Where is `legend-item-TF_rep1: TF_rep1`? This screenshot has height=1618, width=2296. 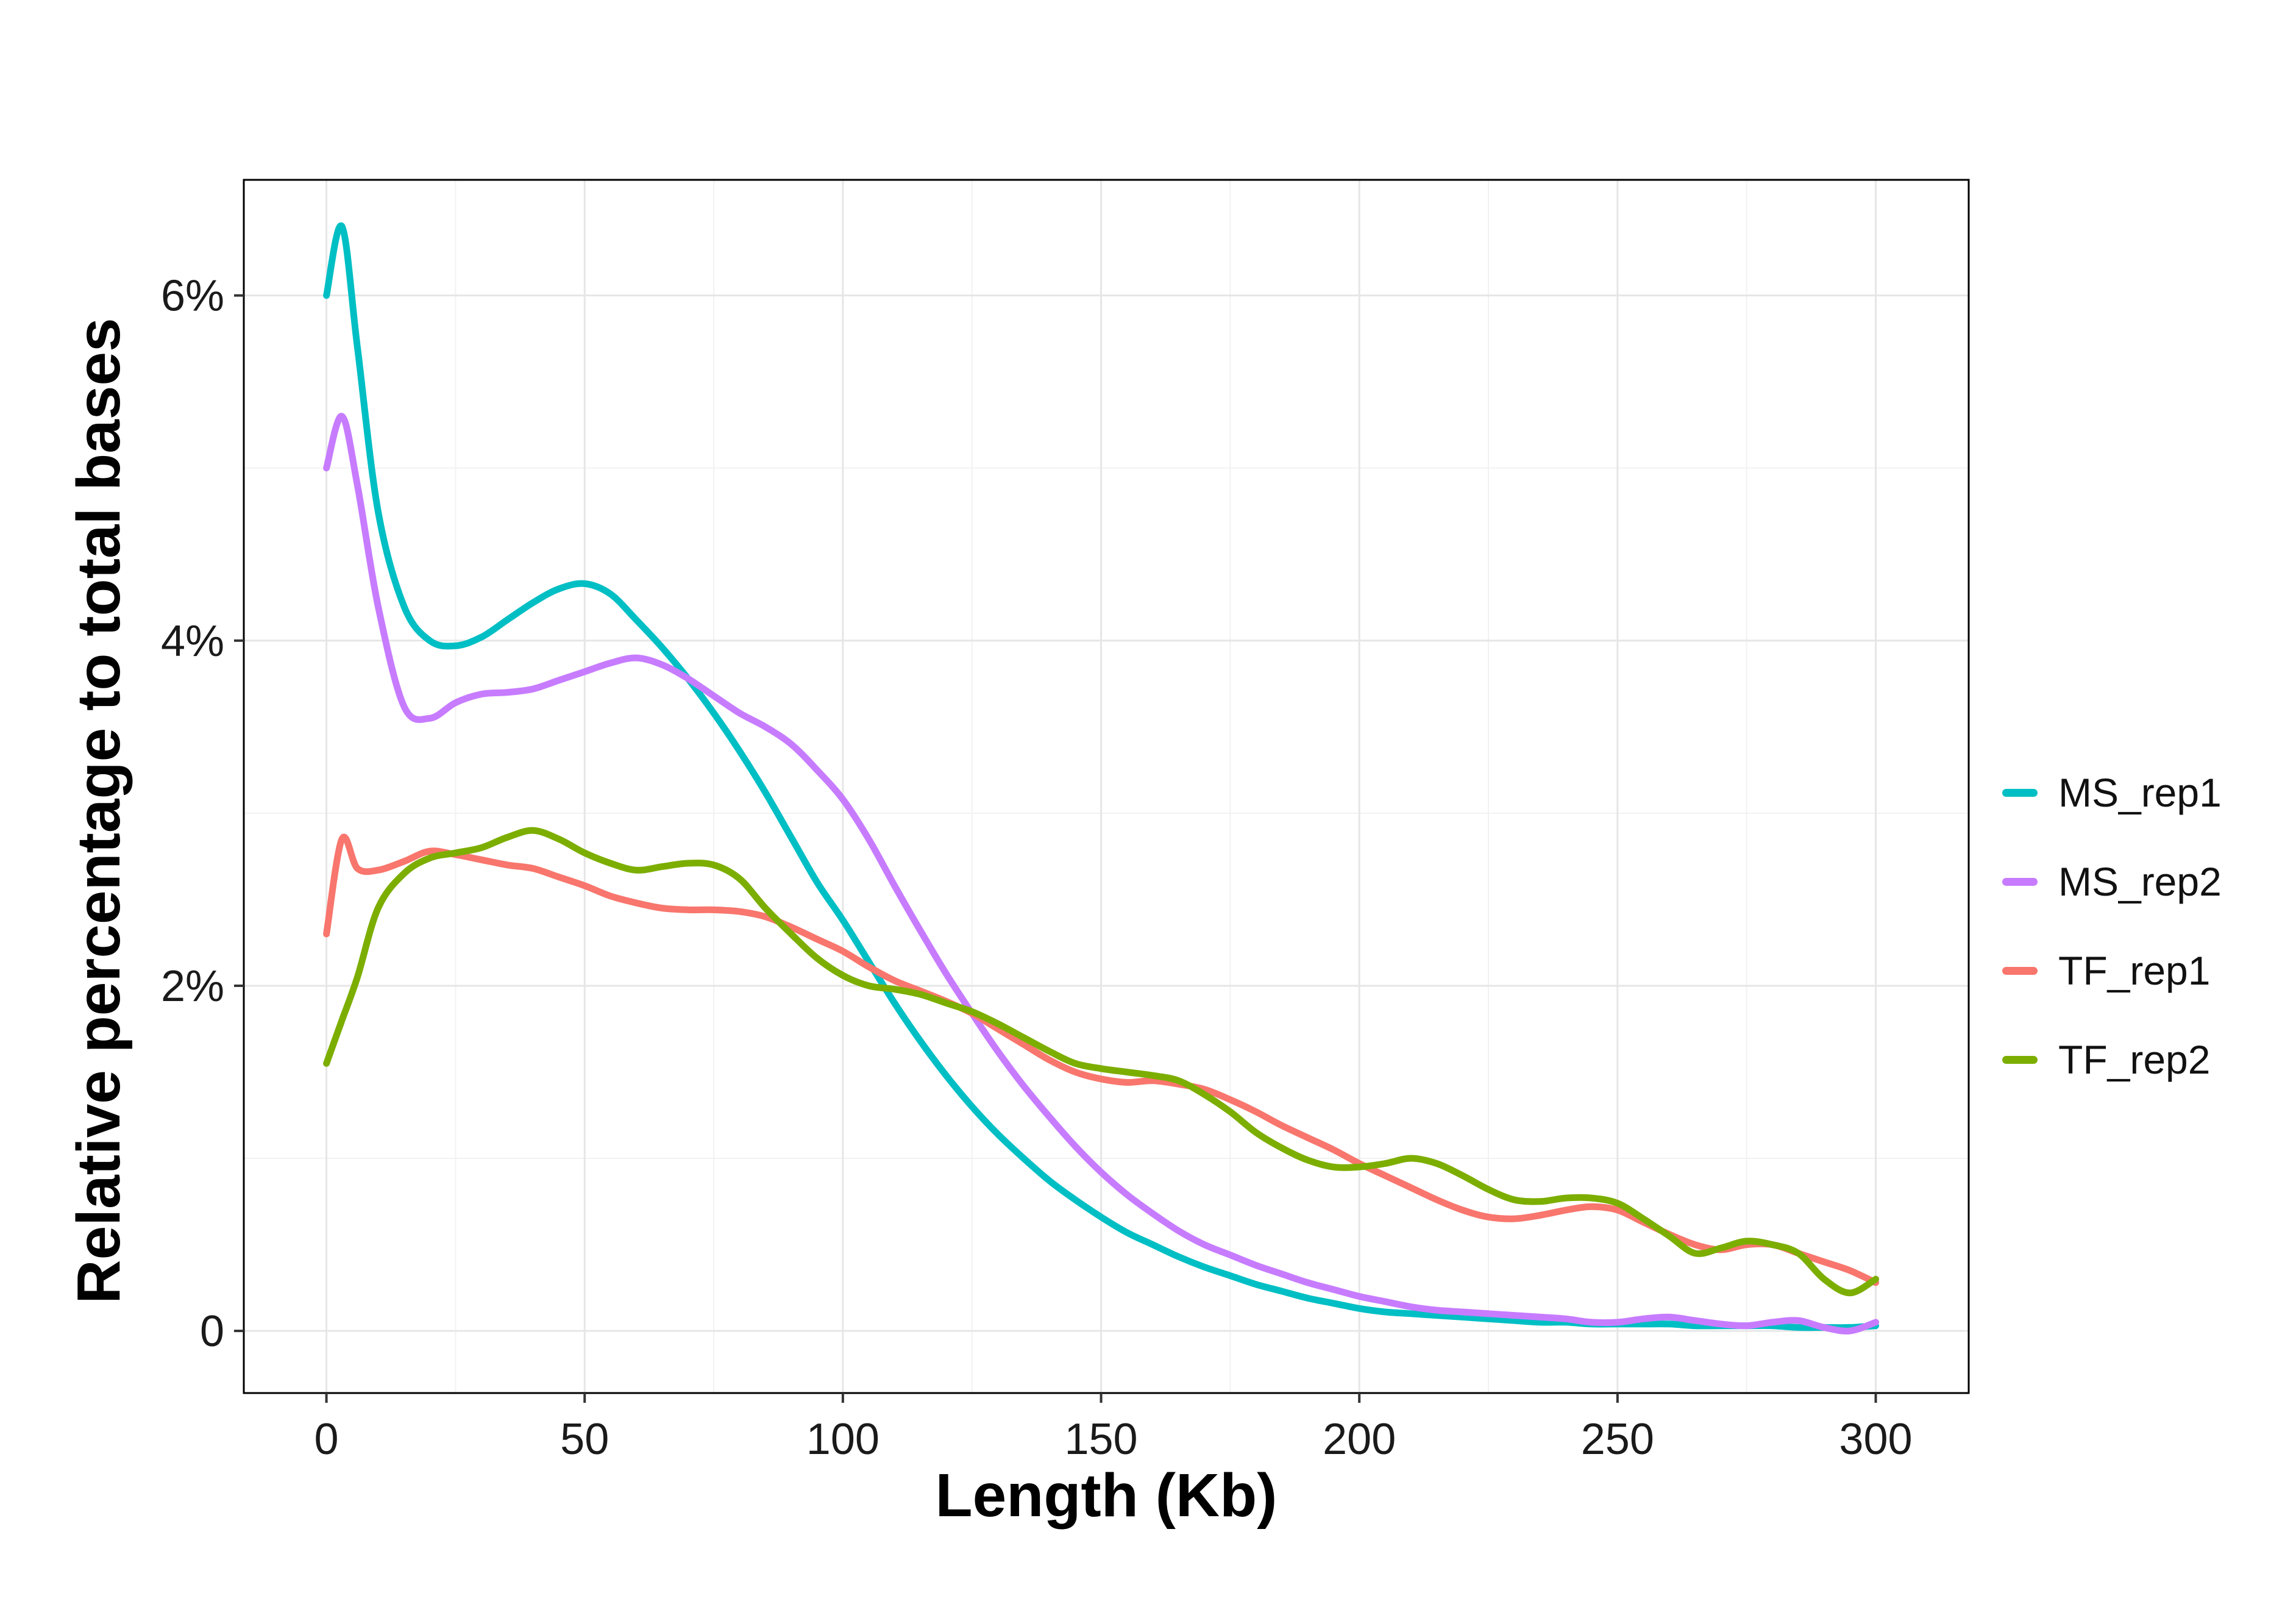
legend-item-TF_rep1: TF_rep1 is located at coordinates (2112, 970).